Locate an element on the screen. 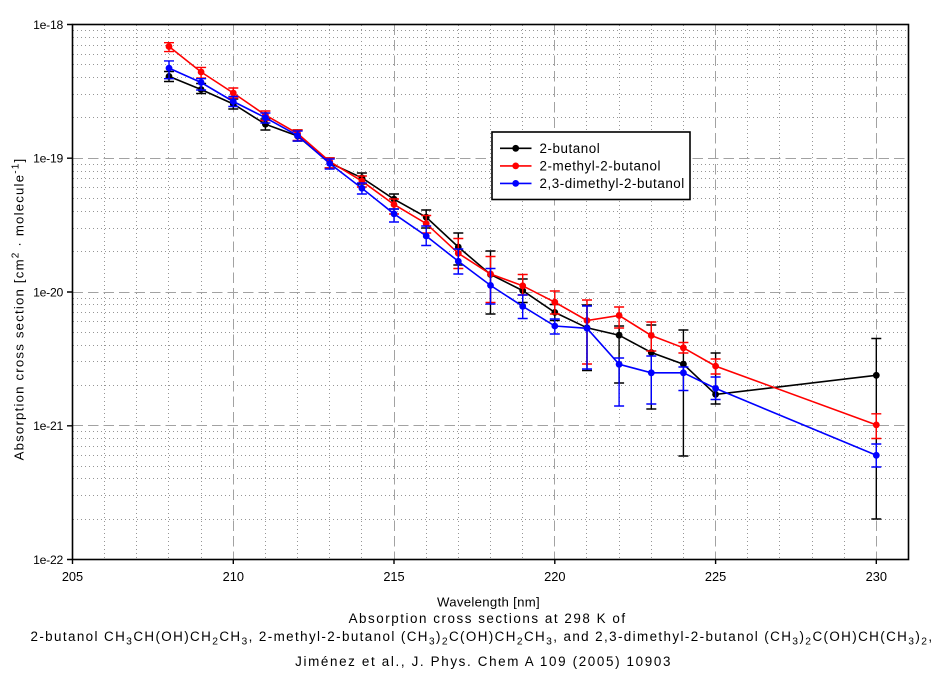 This screenshot has width=939, height=682. svg-text: 1e-21 is located at coordinates (48, 426).